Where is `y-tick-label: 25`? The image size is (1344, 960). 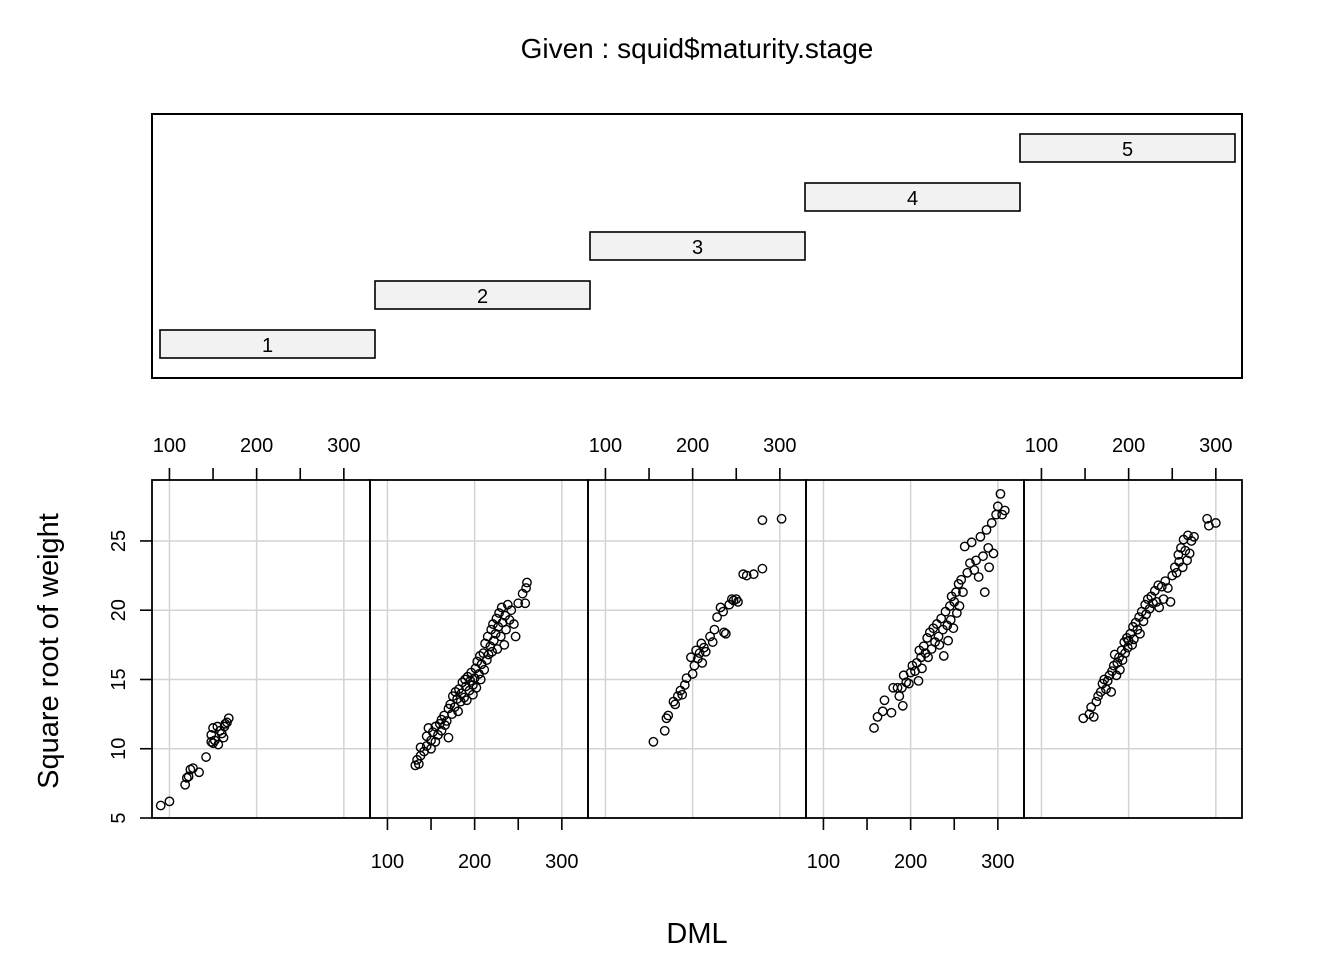
y-tick-label: 25 is located at coordinates (119, 541).